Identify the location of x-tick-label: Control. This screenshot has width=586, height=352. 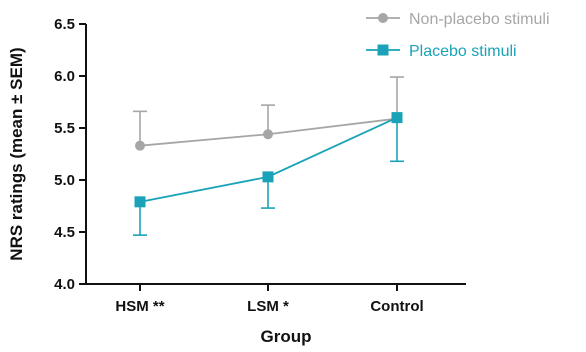
(396, 306).